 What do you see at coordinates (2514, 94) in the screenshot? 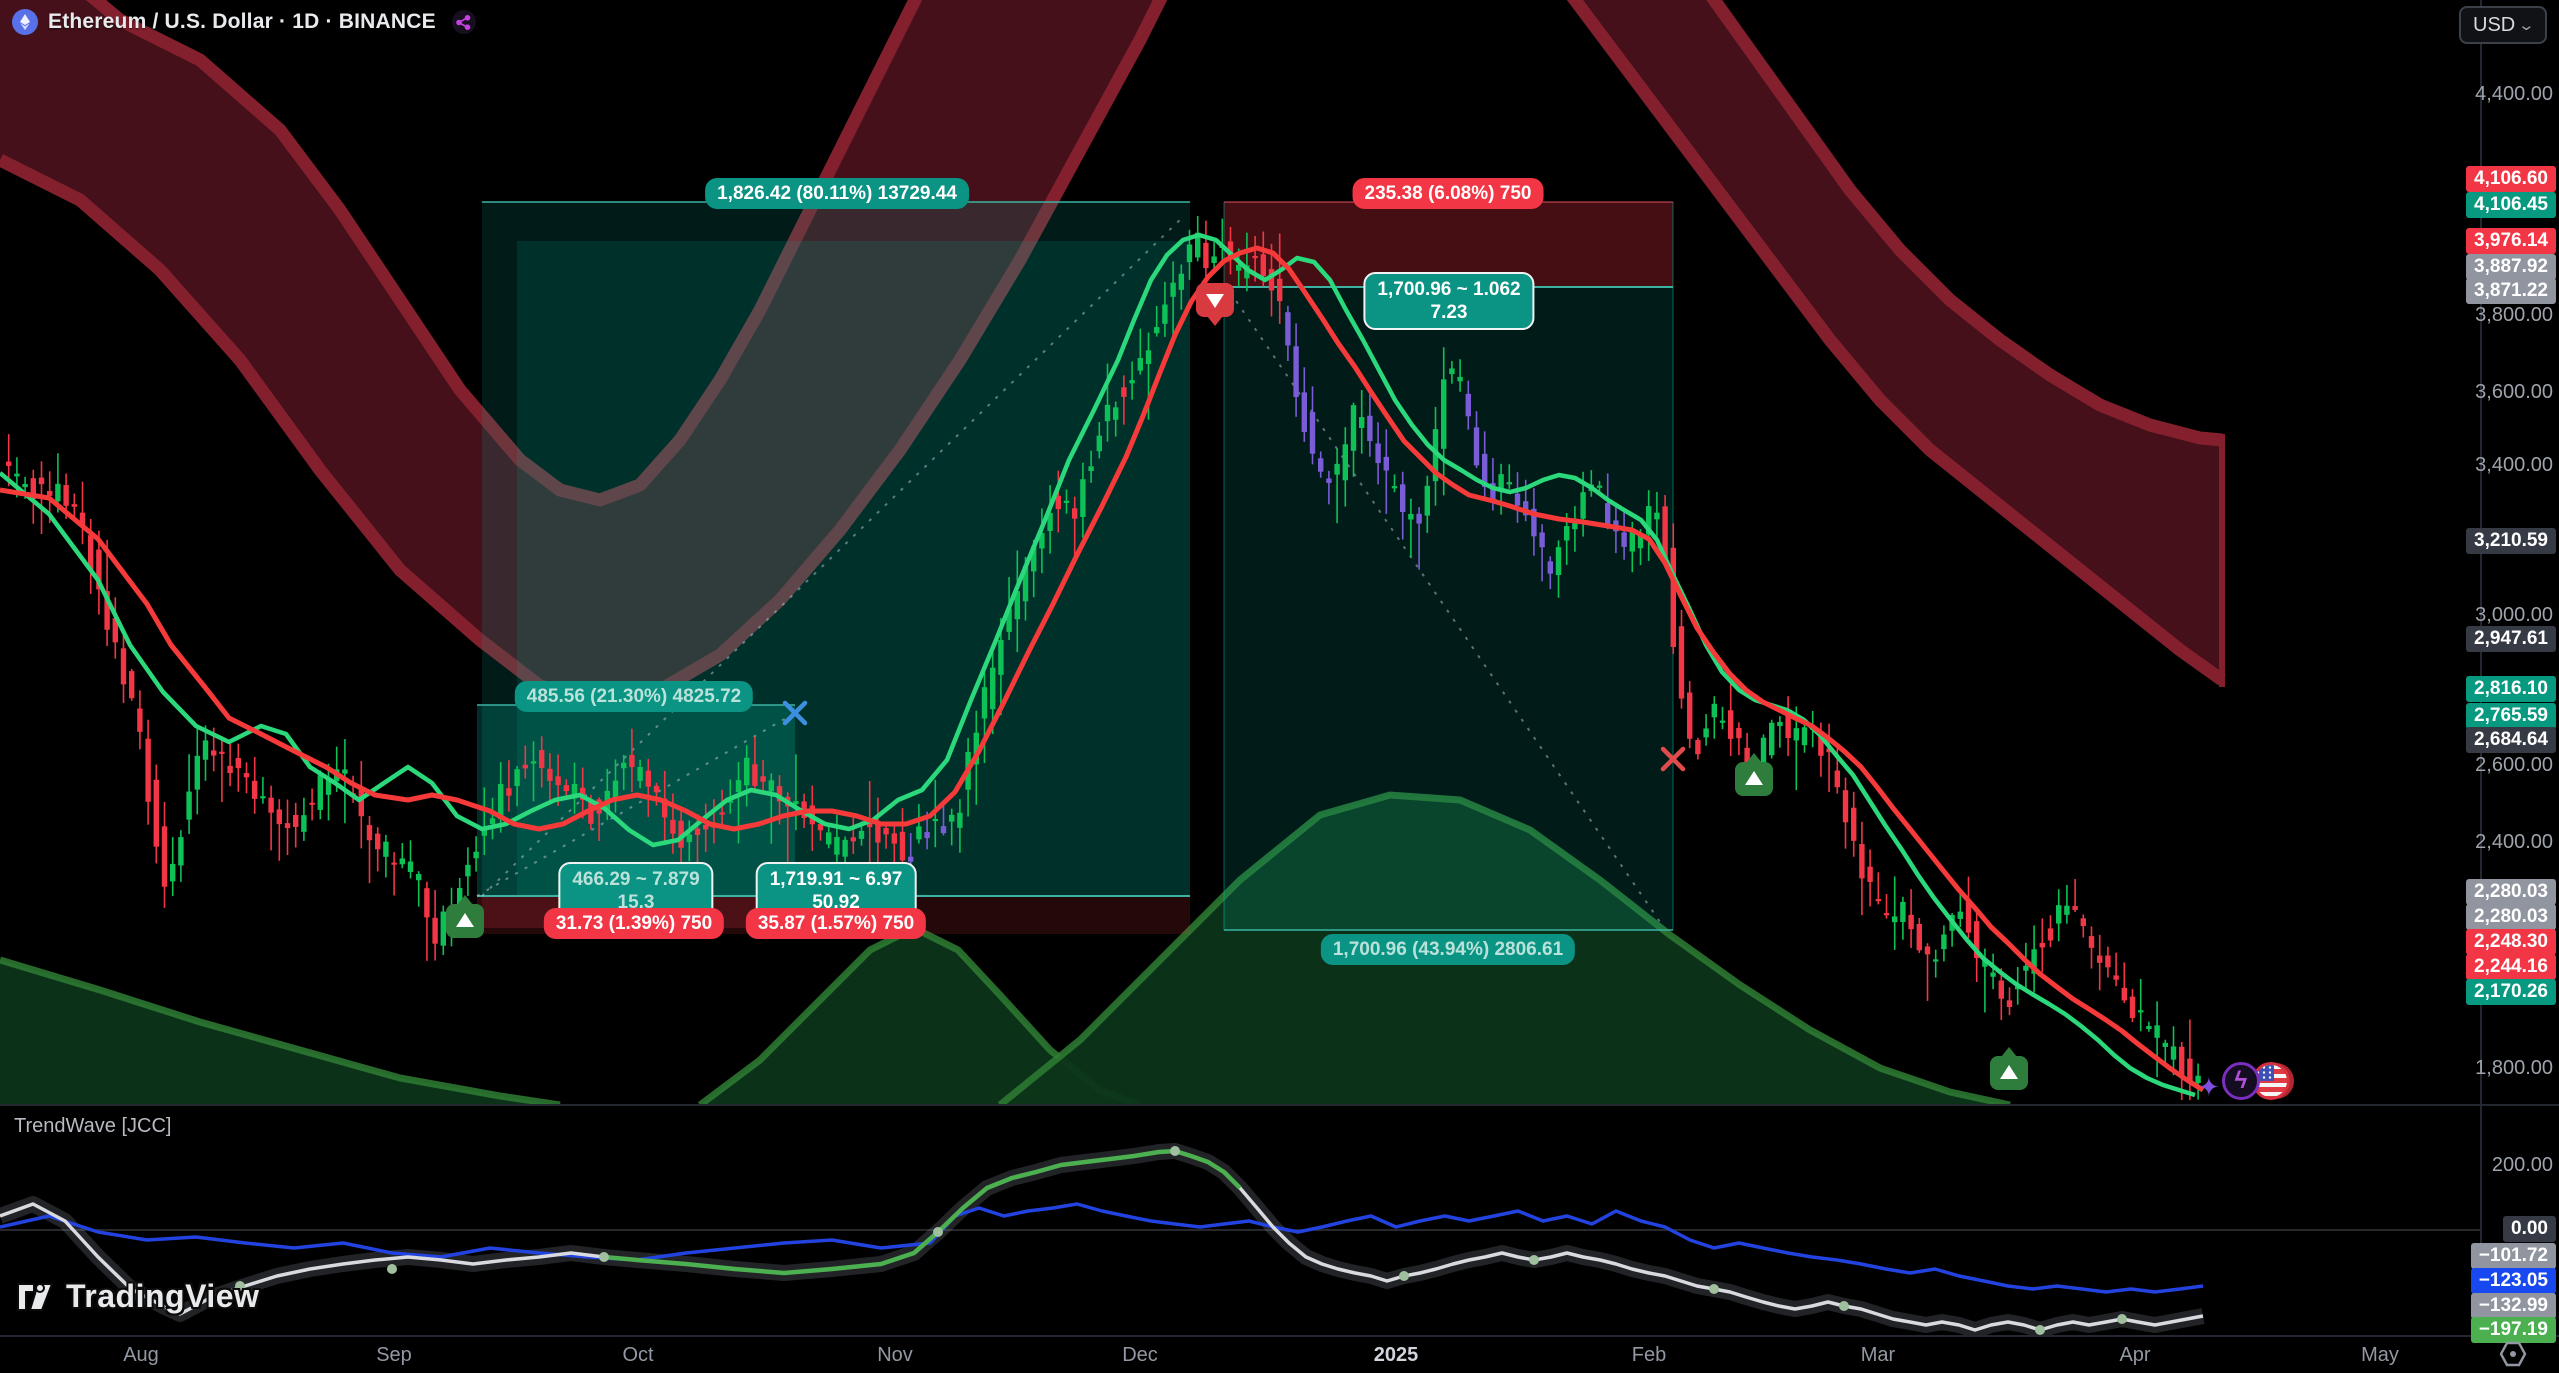
I see `price-scale-label: 4,400.00` at bounding box center [2514, 94].